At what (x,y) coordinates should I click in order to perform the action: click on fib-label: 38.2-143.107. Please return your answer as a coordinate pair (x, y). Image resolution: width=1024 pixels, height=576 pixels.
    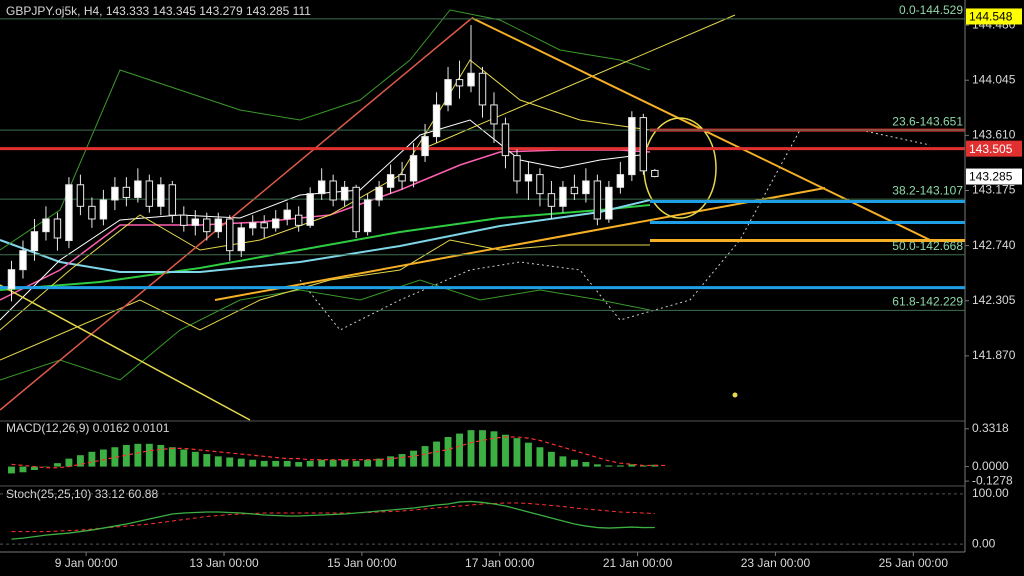
    Looking at the image, I should click on (927, 190).